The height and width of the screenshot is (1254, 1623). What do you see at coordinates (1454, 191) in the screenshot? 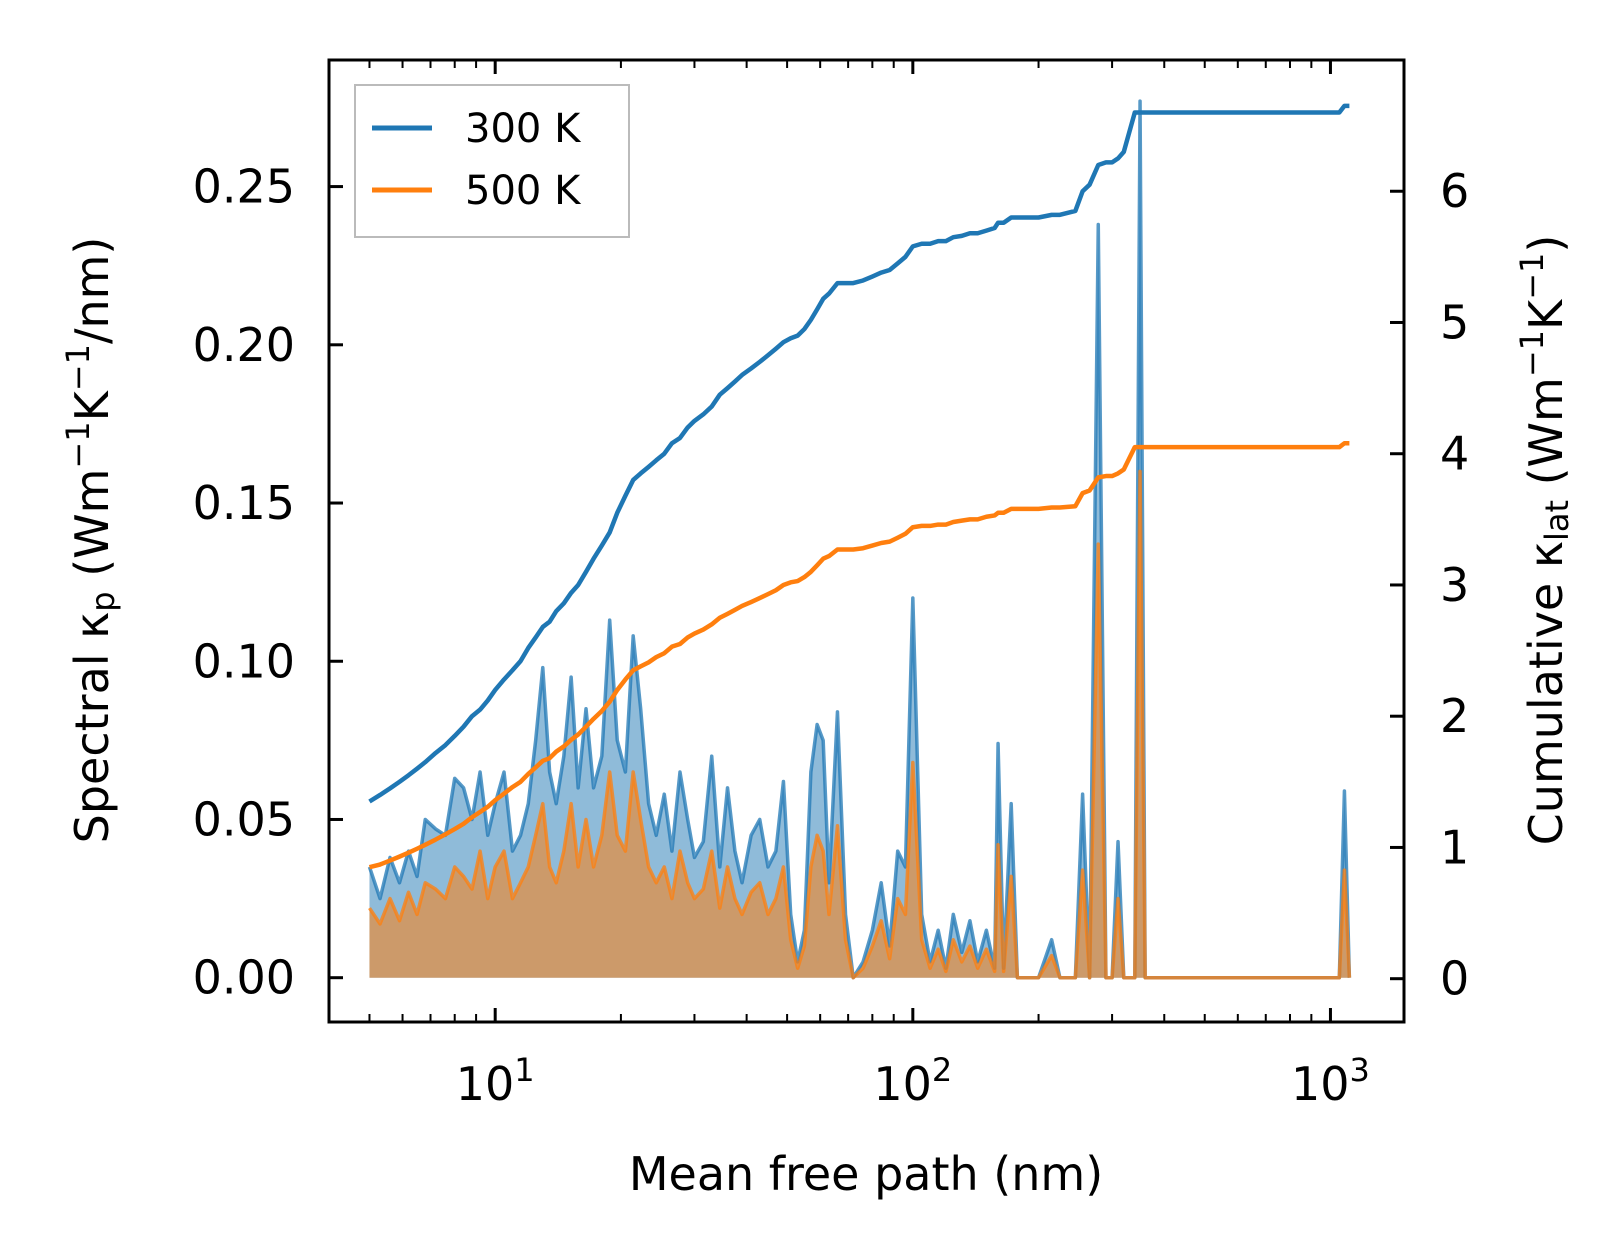
I see `y2-tick-label: 6` at bounding box center [1454, 191].